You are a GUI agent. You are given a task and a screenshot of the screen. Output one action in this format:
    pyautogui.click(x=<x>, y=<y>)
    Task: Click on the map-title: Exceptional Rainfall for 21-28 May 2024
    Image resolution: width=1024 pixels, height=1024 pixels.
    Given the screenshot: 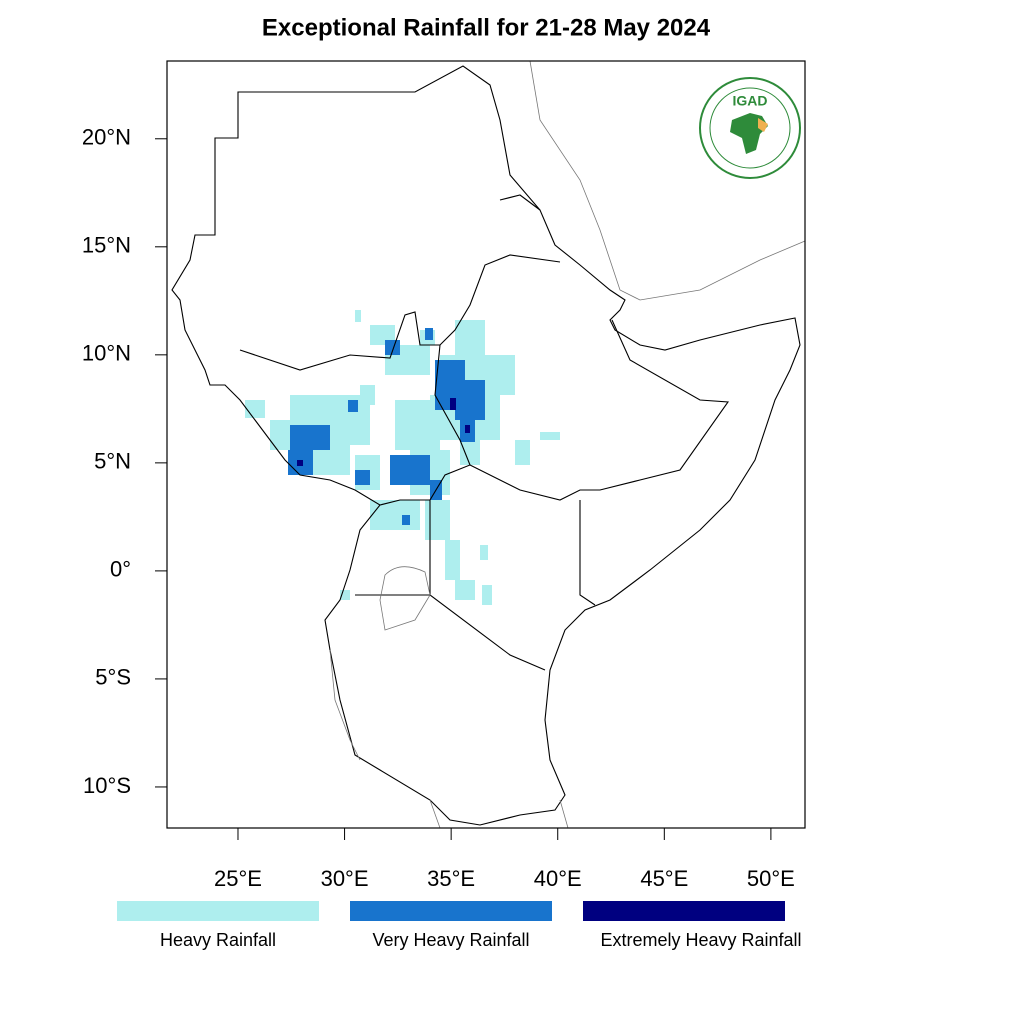 What is the action you would take?
    pyautogui.click(x=486, y=27)
    